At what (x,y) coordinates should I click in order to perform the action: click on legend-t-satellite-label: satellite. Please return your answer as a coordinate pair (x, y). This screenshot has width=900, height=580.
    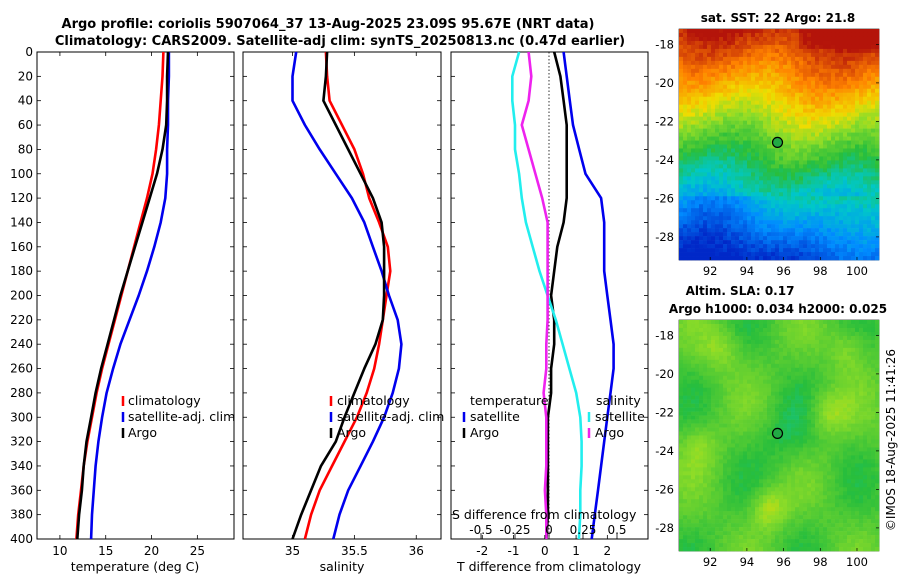
    Looking at the image, I should click on (495, 416).